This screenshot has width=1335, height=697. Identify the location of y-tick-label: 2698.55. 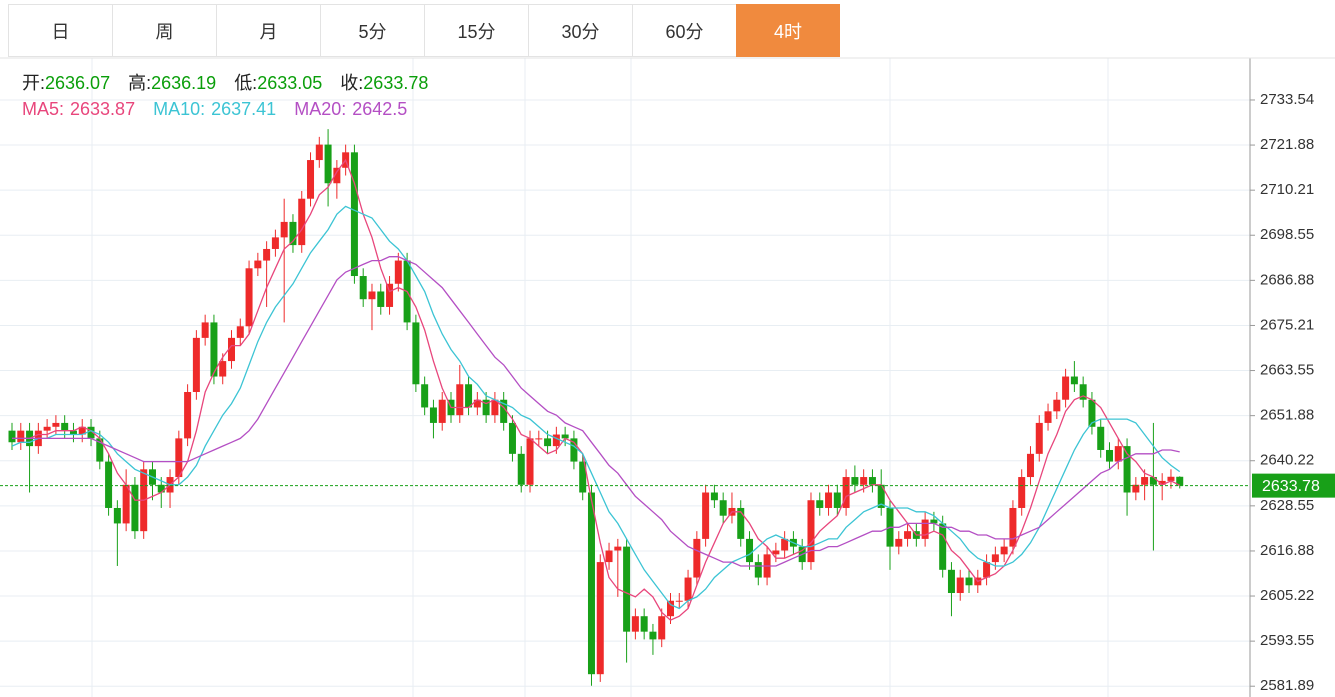
(1287, 234).